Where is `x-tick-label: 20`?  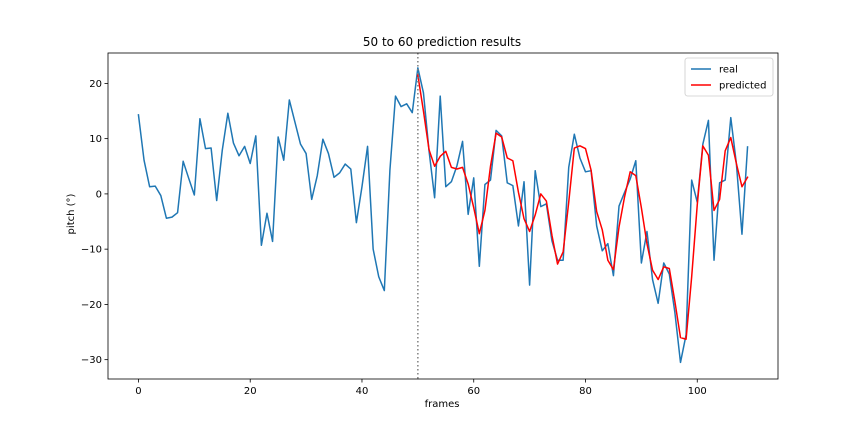 x-tick-label: 20 is located at coordinates (250, 391).